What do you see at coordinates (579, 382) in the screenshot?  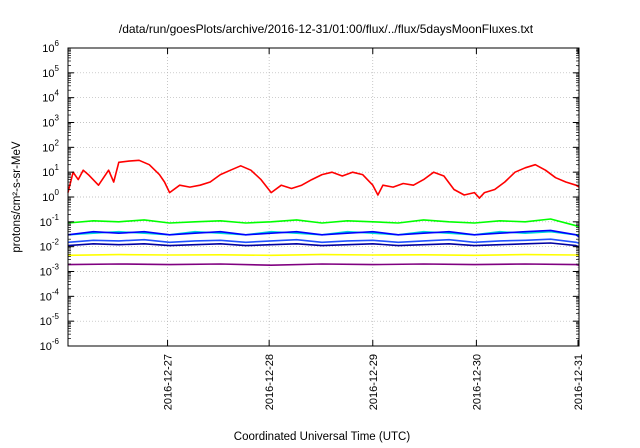 I see `x-tick-label: 2016-12-31` at bounding box center [579, 382].